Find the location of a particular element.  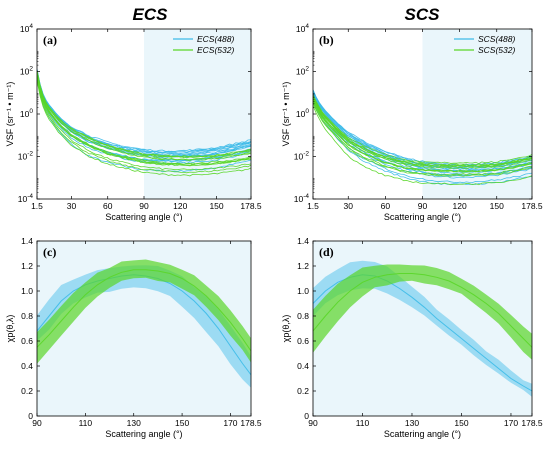

column-title-ecs: ECS is located at coordinates (151, 14).